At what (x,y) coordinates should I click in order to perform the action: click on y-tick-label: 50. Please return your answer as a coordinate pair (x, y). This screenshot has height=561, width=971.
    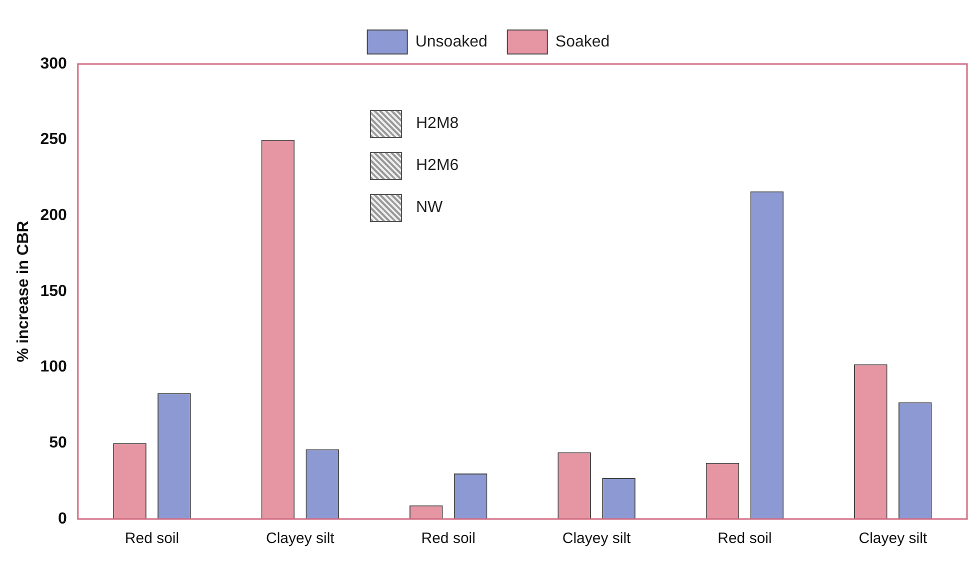
    Looking at the image, I should click on (58, 443).